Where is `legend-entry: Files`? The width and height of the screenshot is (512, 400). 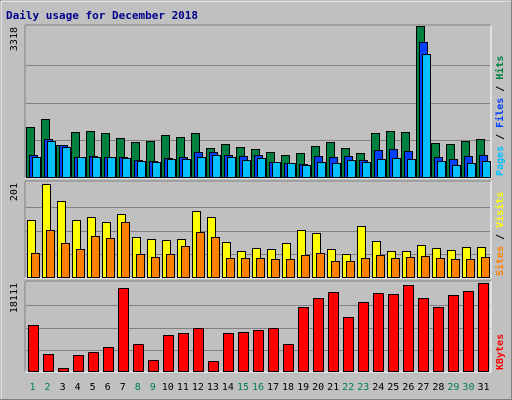
legend-entry: Files is located at coordinates (500, 113).